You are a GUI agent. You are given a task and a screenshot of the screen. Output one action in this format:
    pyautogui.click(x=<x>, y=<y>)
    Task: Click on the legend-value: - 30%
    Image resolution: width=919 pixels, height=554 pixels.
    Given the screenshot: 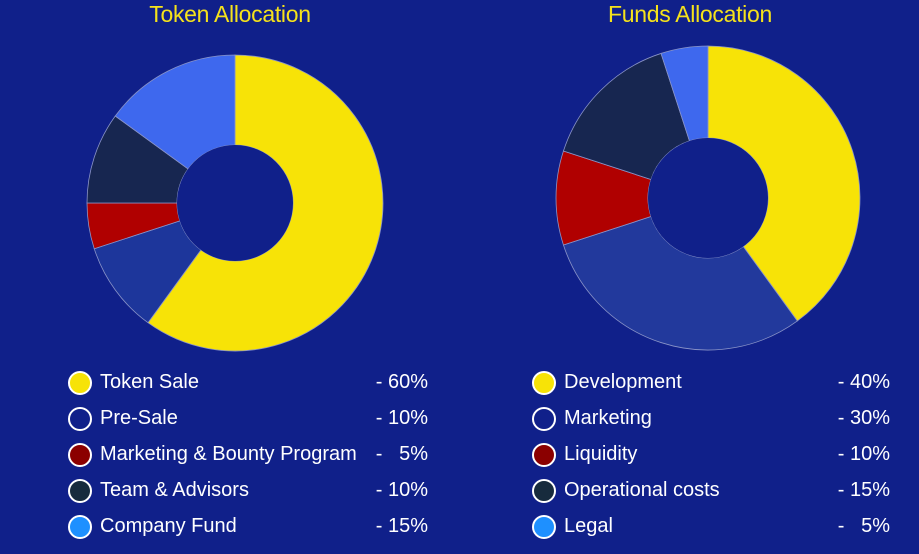 What is the action you would take?
    pyautogui.click(x=863, y=418)
    